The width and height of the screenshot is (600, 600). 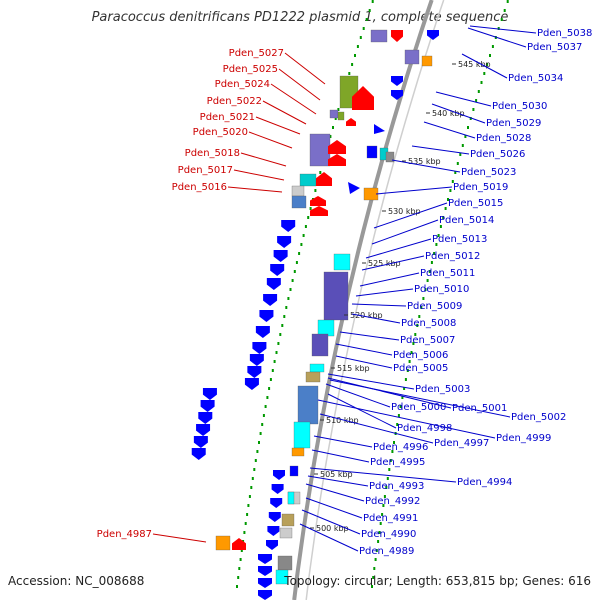 What do you see at coordinates (434, 306) in the screenshot?
I see `gene-label-right: Pden_5009` at bounding box center [434, 306].